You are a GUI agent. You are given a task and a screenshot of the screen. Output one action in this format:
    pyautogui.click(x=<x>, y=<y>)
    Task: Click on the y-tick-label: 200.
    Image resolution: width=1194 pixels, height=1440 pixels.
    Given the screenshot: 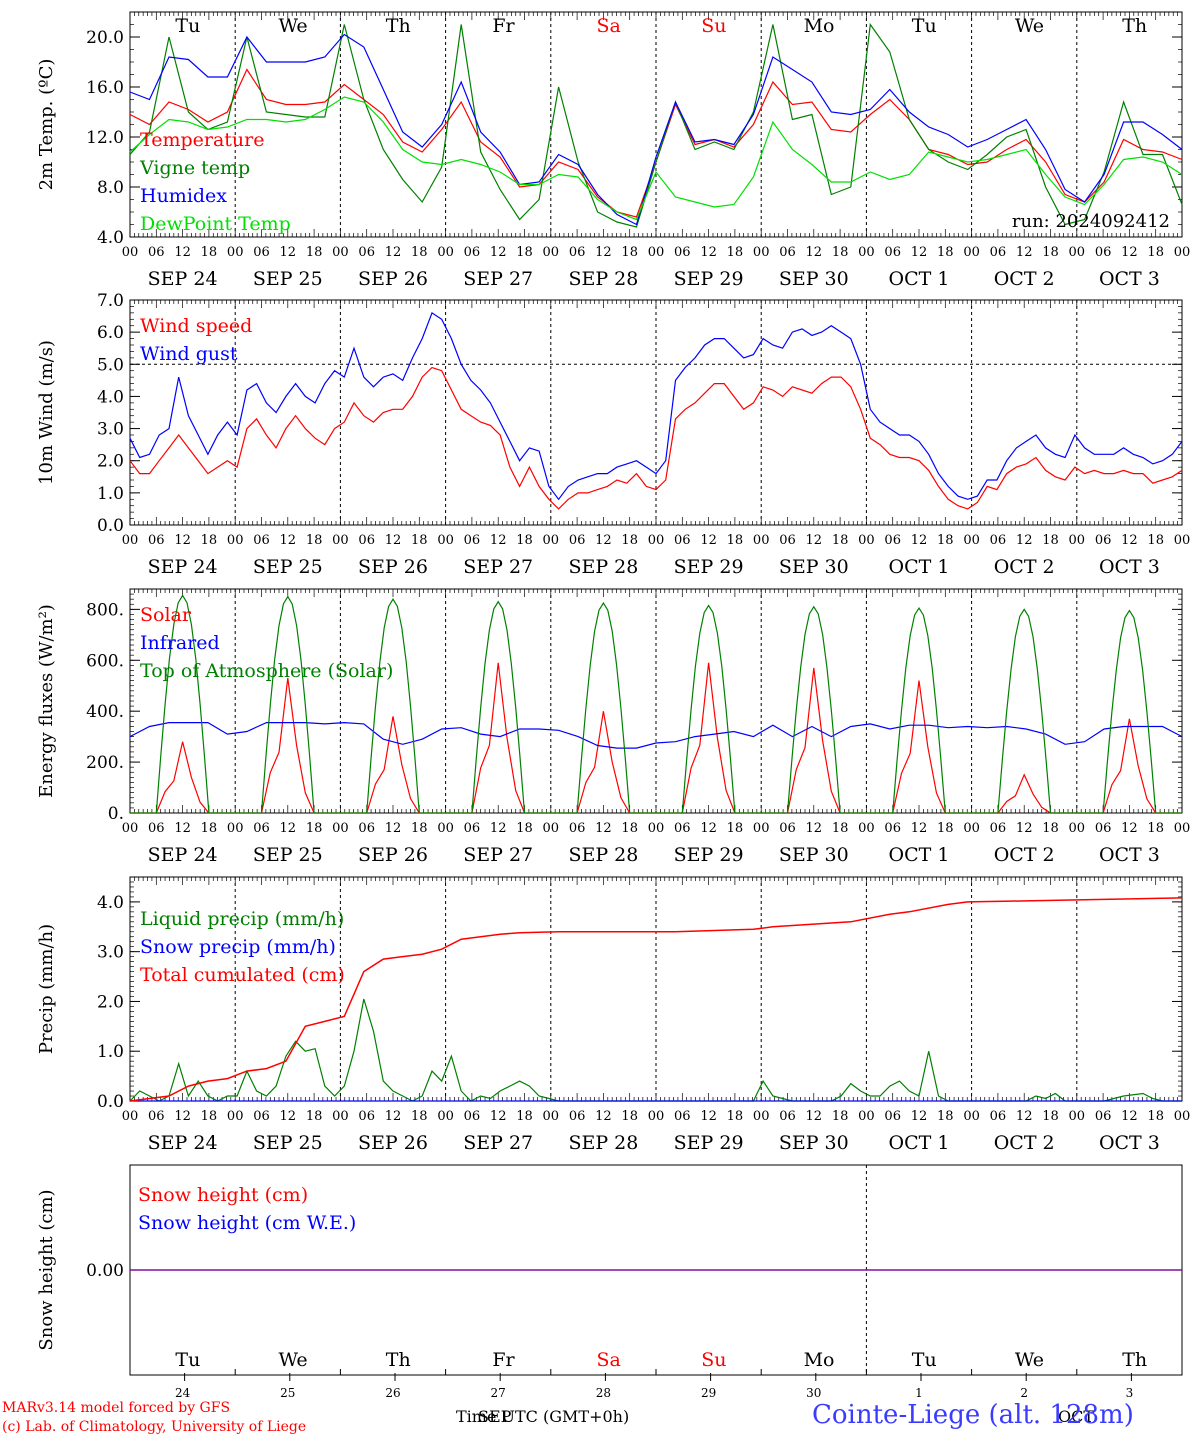 What is the action you would take?
    pyautogui.click(x=105, y=763)
    